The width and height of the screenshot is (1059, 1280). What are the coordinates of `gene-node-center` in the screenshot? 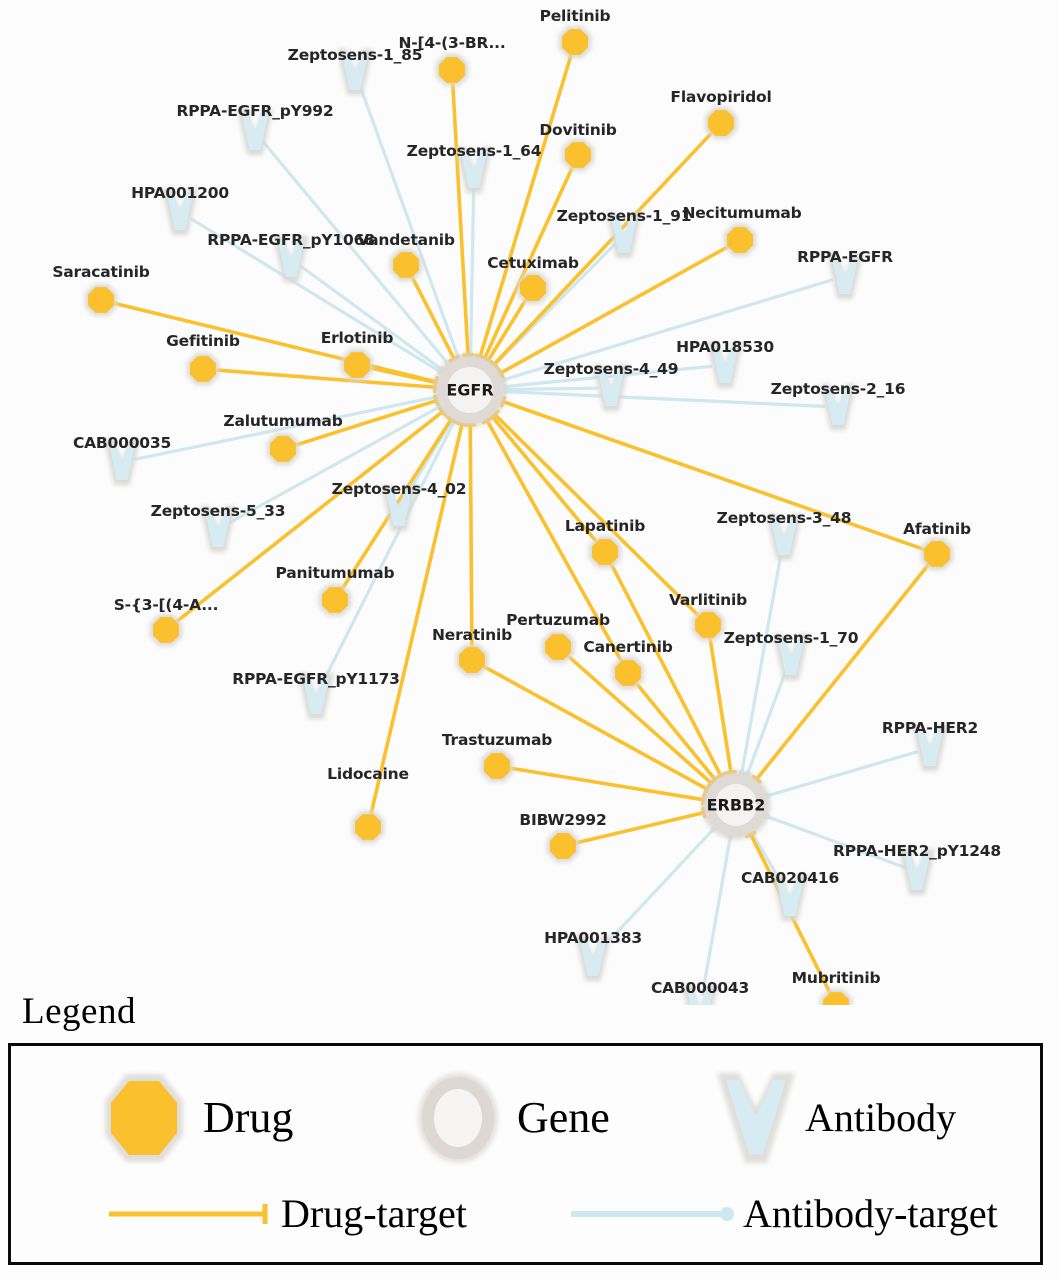 It's located at (470, 390).